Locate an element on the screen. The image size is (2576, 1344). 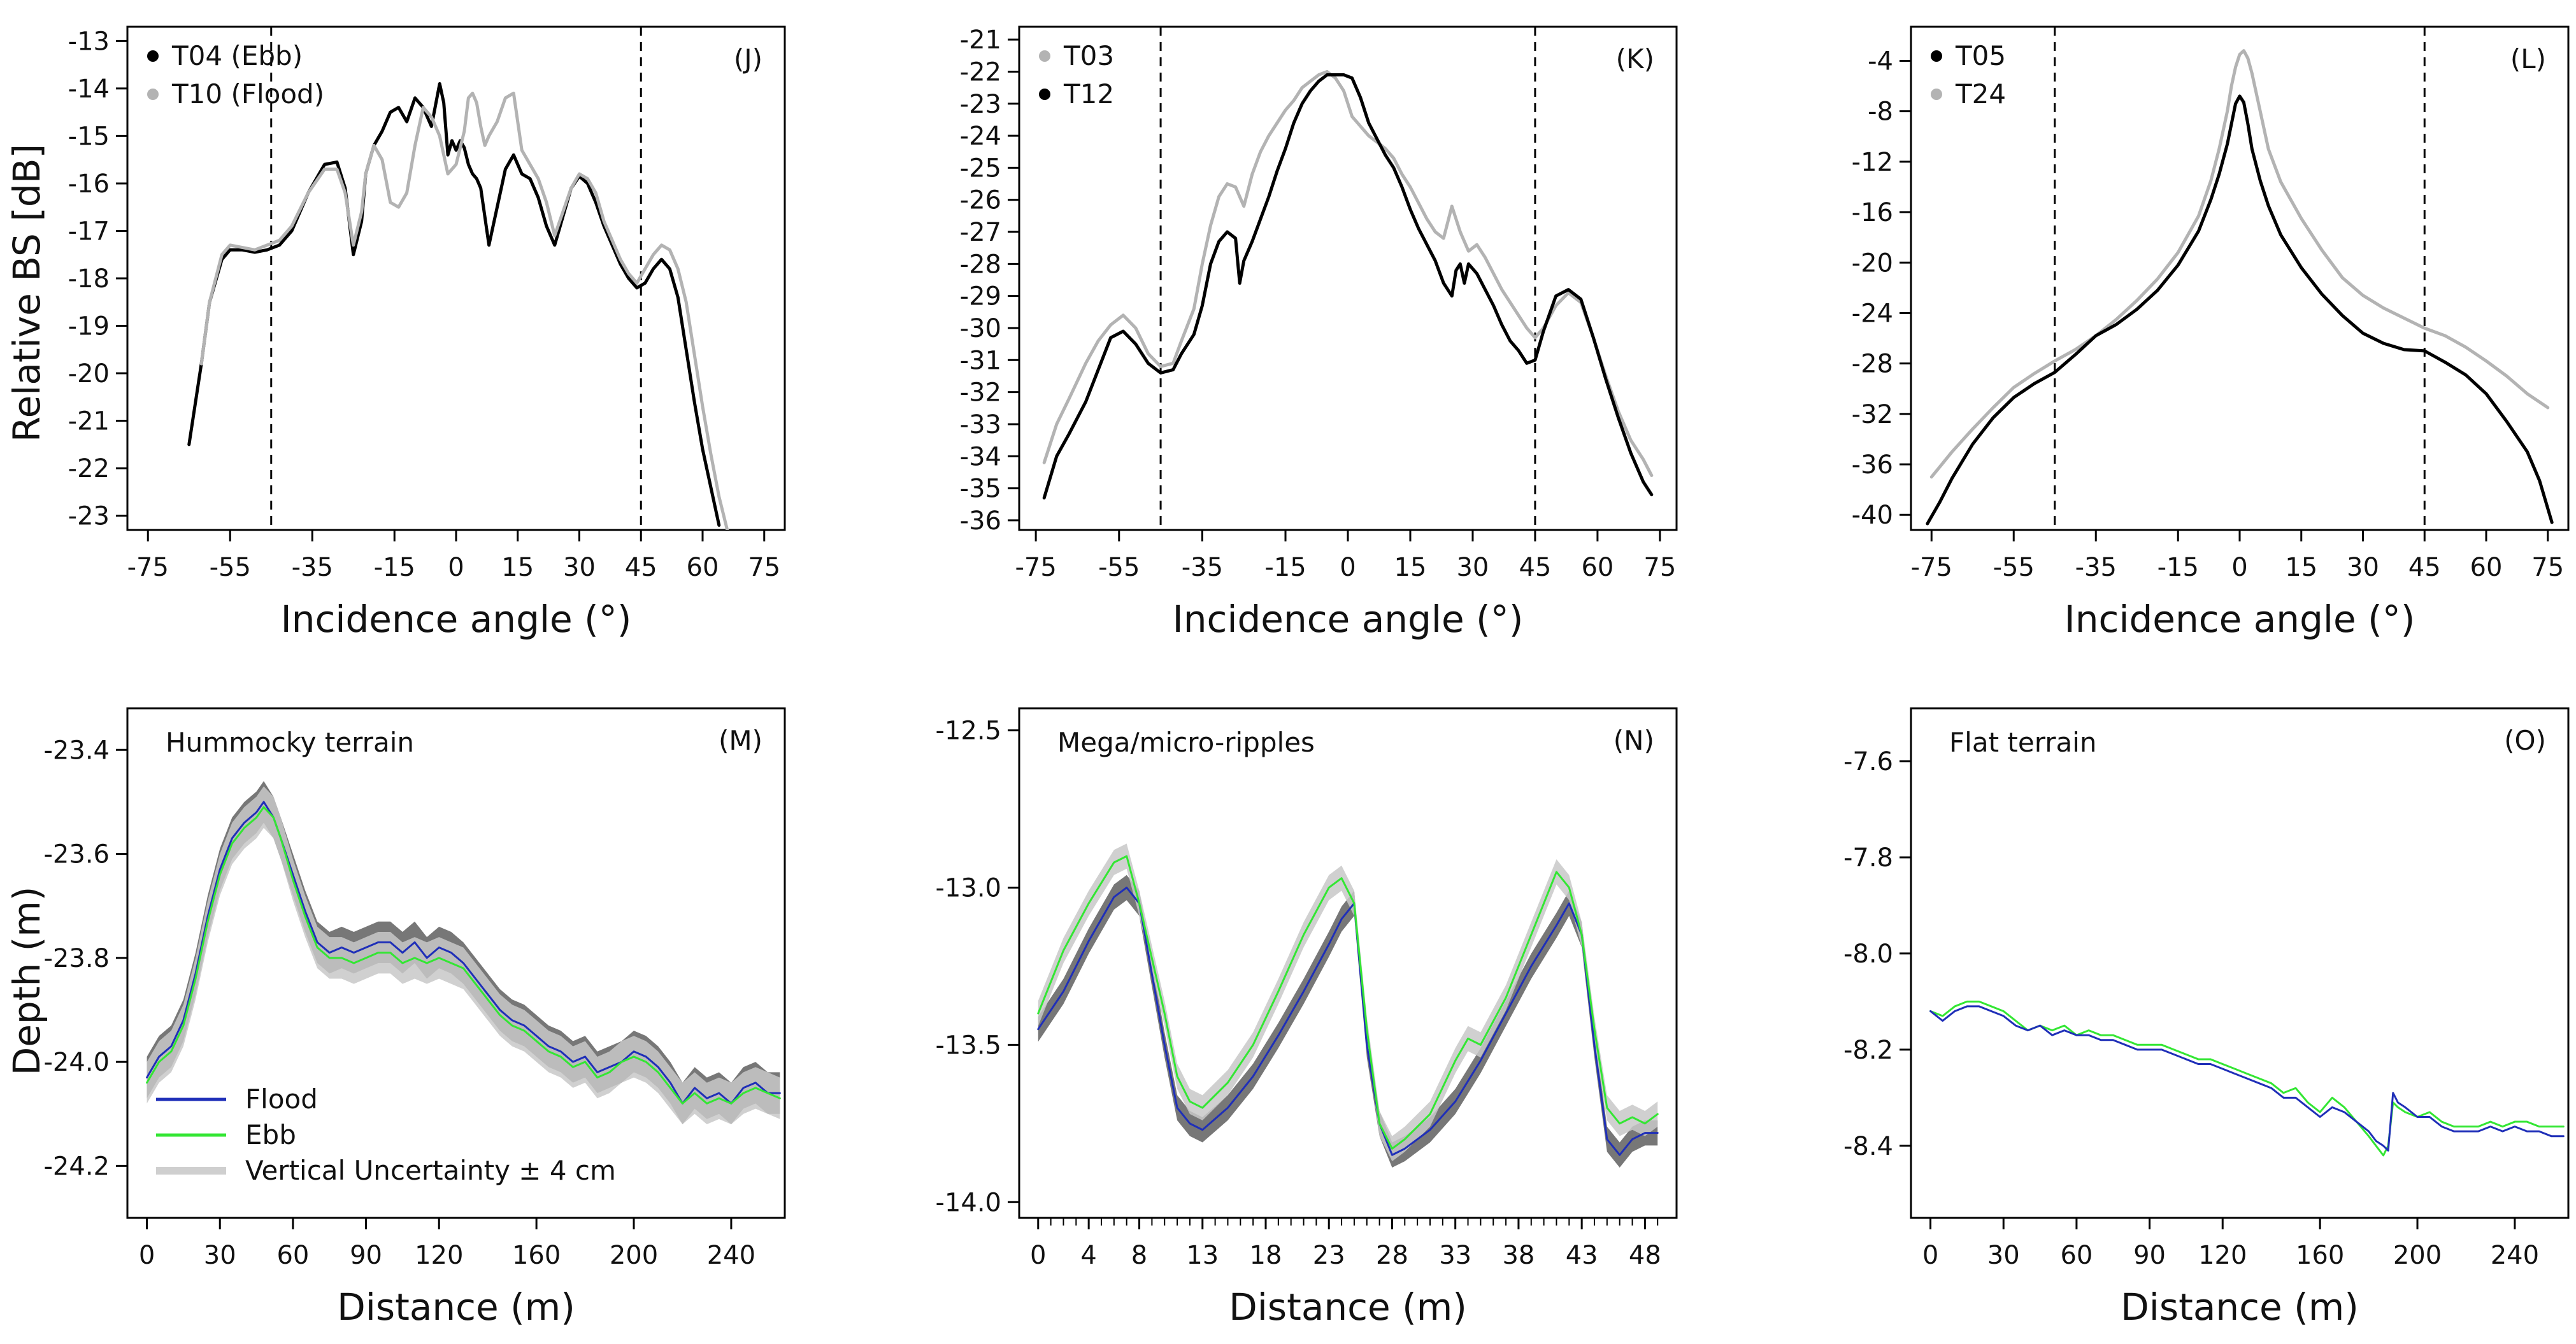
series-line-t12 is located at coordinates (1348, 286).